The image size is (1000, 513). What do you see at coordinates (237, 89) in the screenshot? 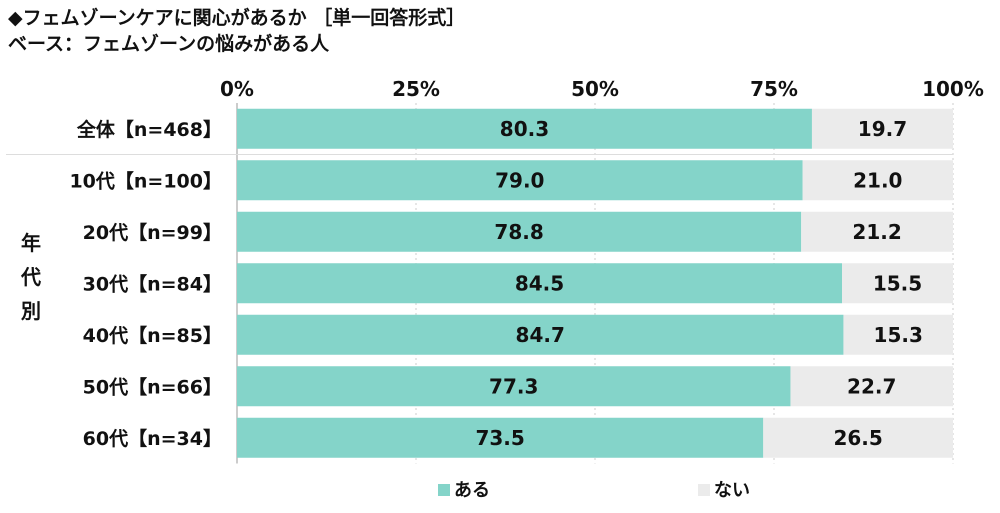
I see `x-tick-label: 0%` at bounding box center [237, 89].